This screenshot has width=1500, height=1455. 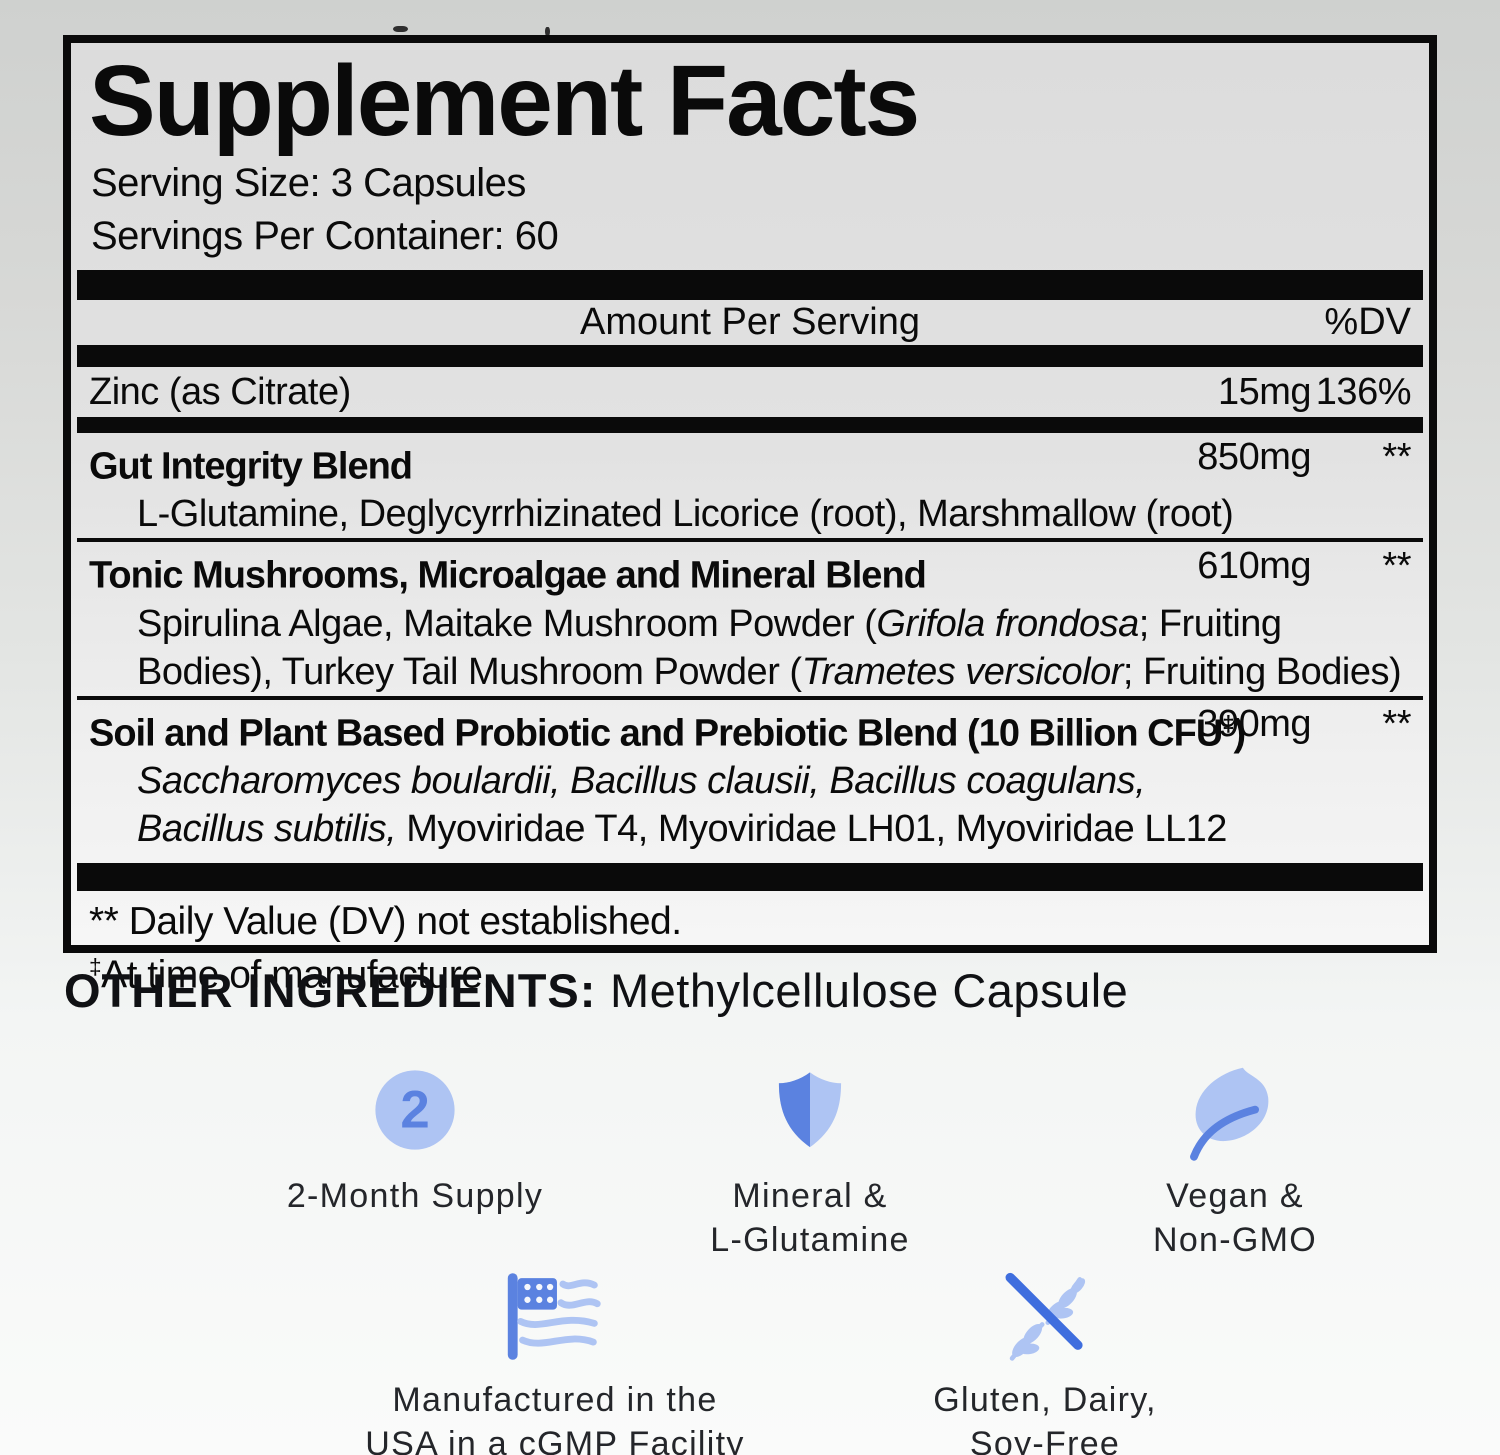 I want to click on badge-label: Manufactured in the, so click(x=555, y=1400).